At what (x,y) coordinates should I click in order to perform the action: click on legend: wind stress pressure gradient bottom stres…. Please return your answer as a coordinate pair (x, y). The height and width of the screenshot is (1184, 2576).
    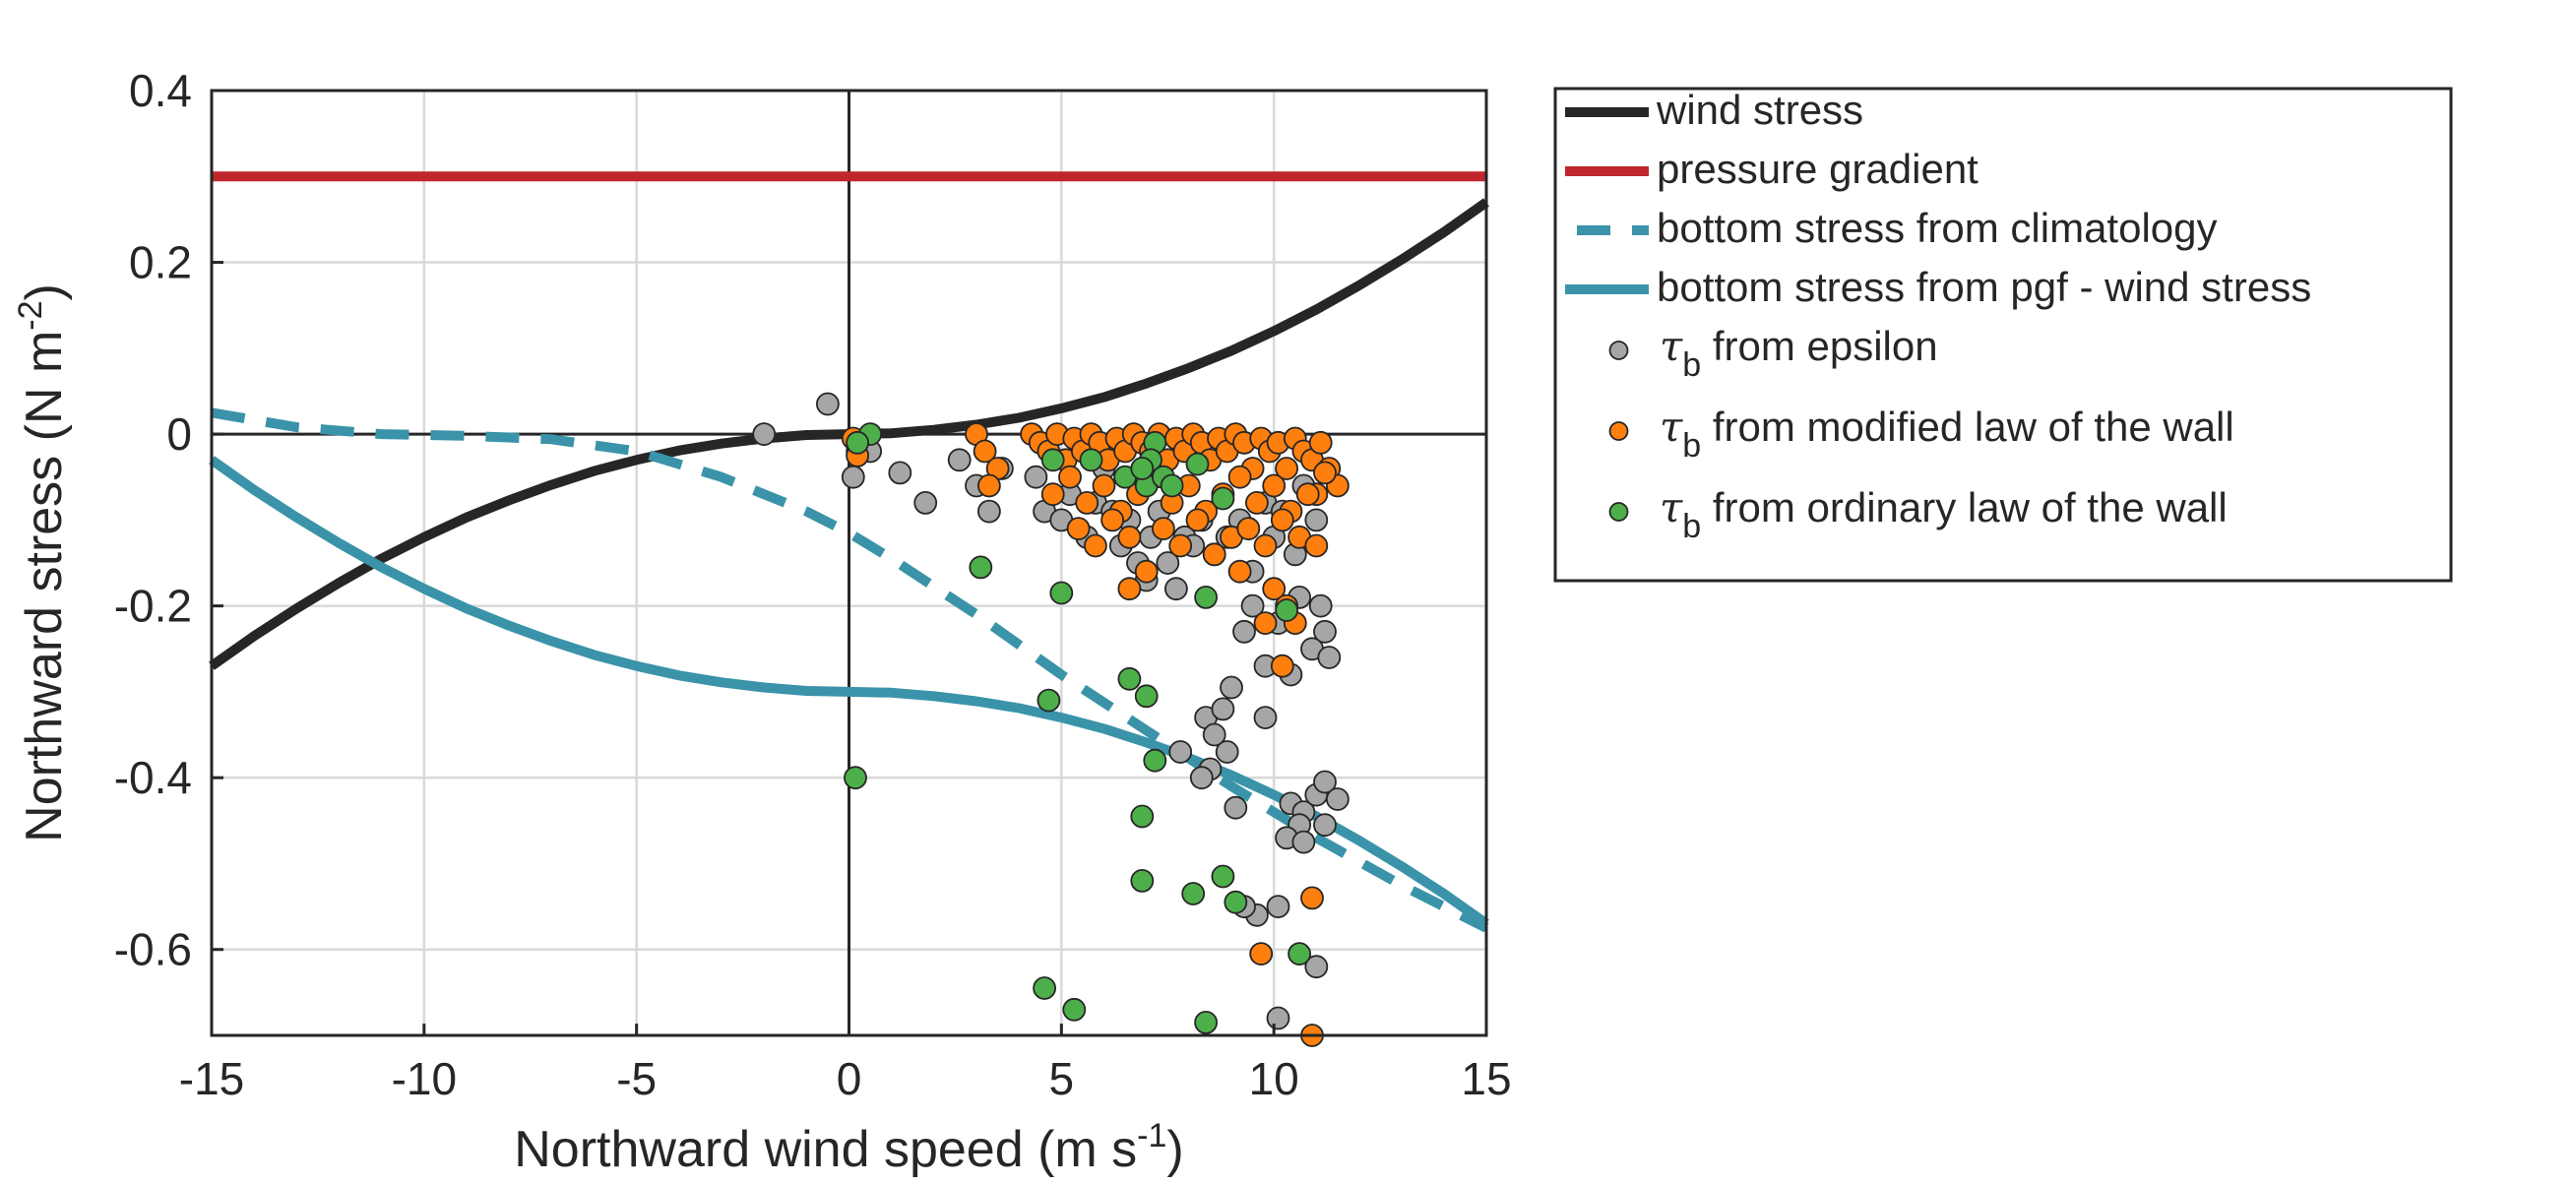
    Looking at the image, I should click on (2003, 335).